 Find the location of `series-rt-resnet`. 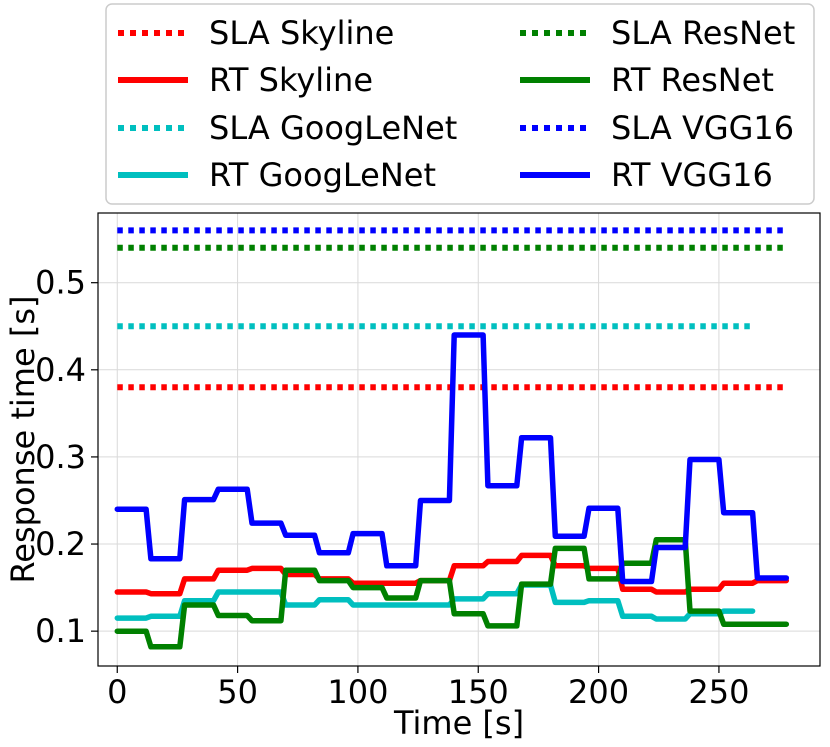

series-rt-resnet is located at coordinates (452, 593).